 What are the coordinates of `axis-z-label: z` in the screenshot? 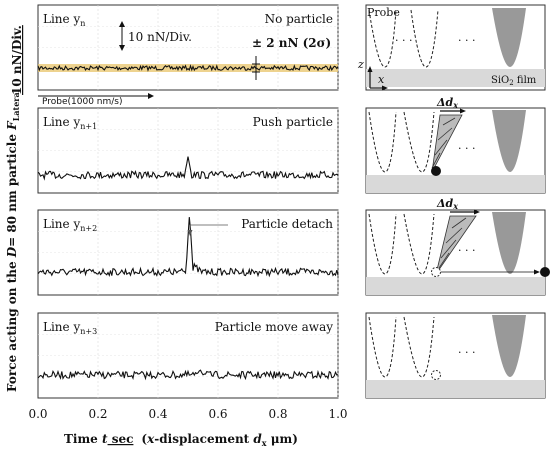 It's located at (360, 64).